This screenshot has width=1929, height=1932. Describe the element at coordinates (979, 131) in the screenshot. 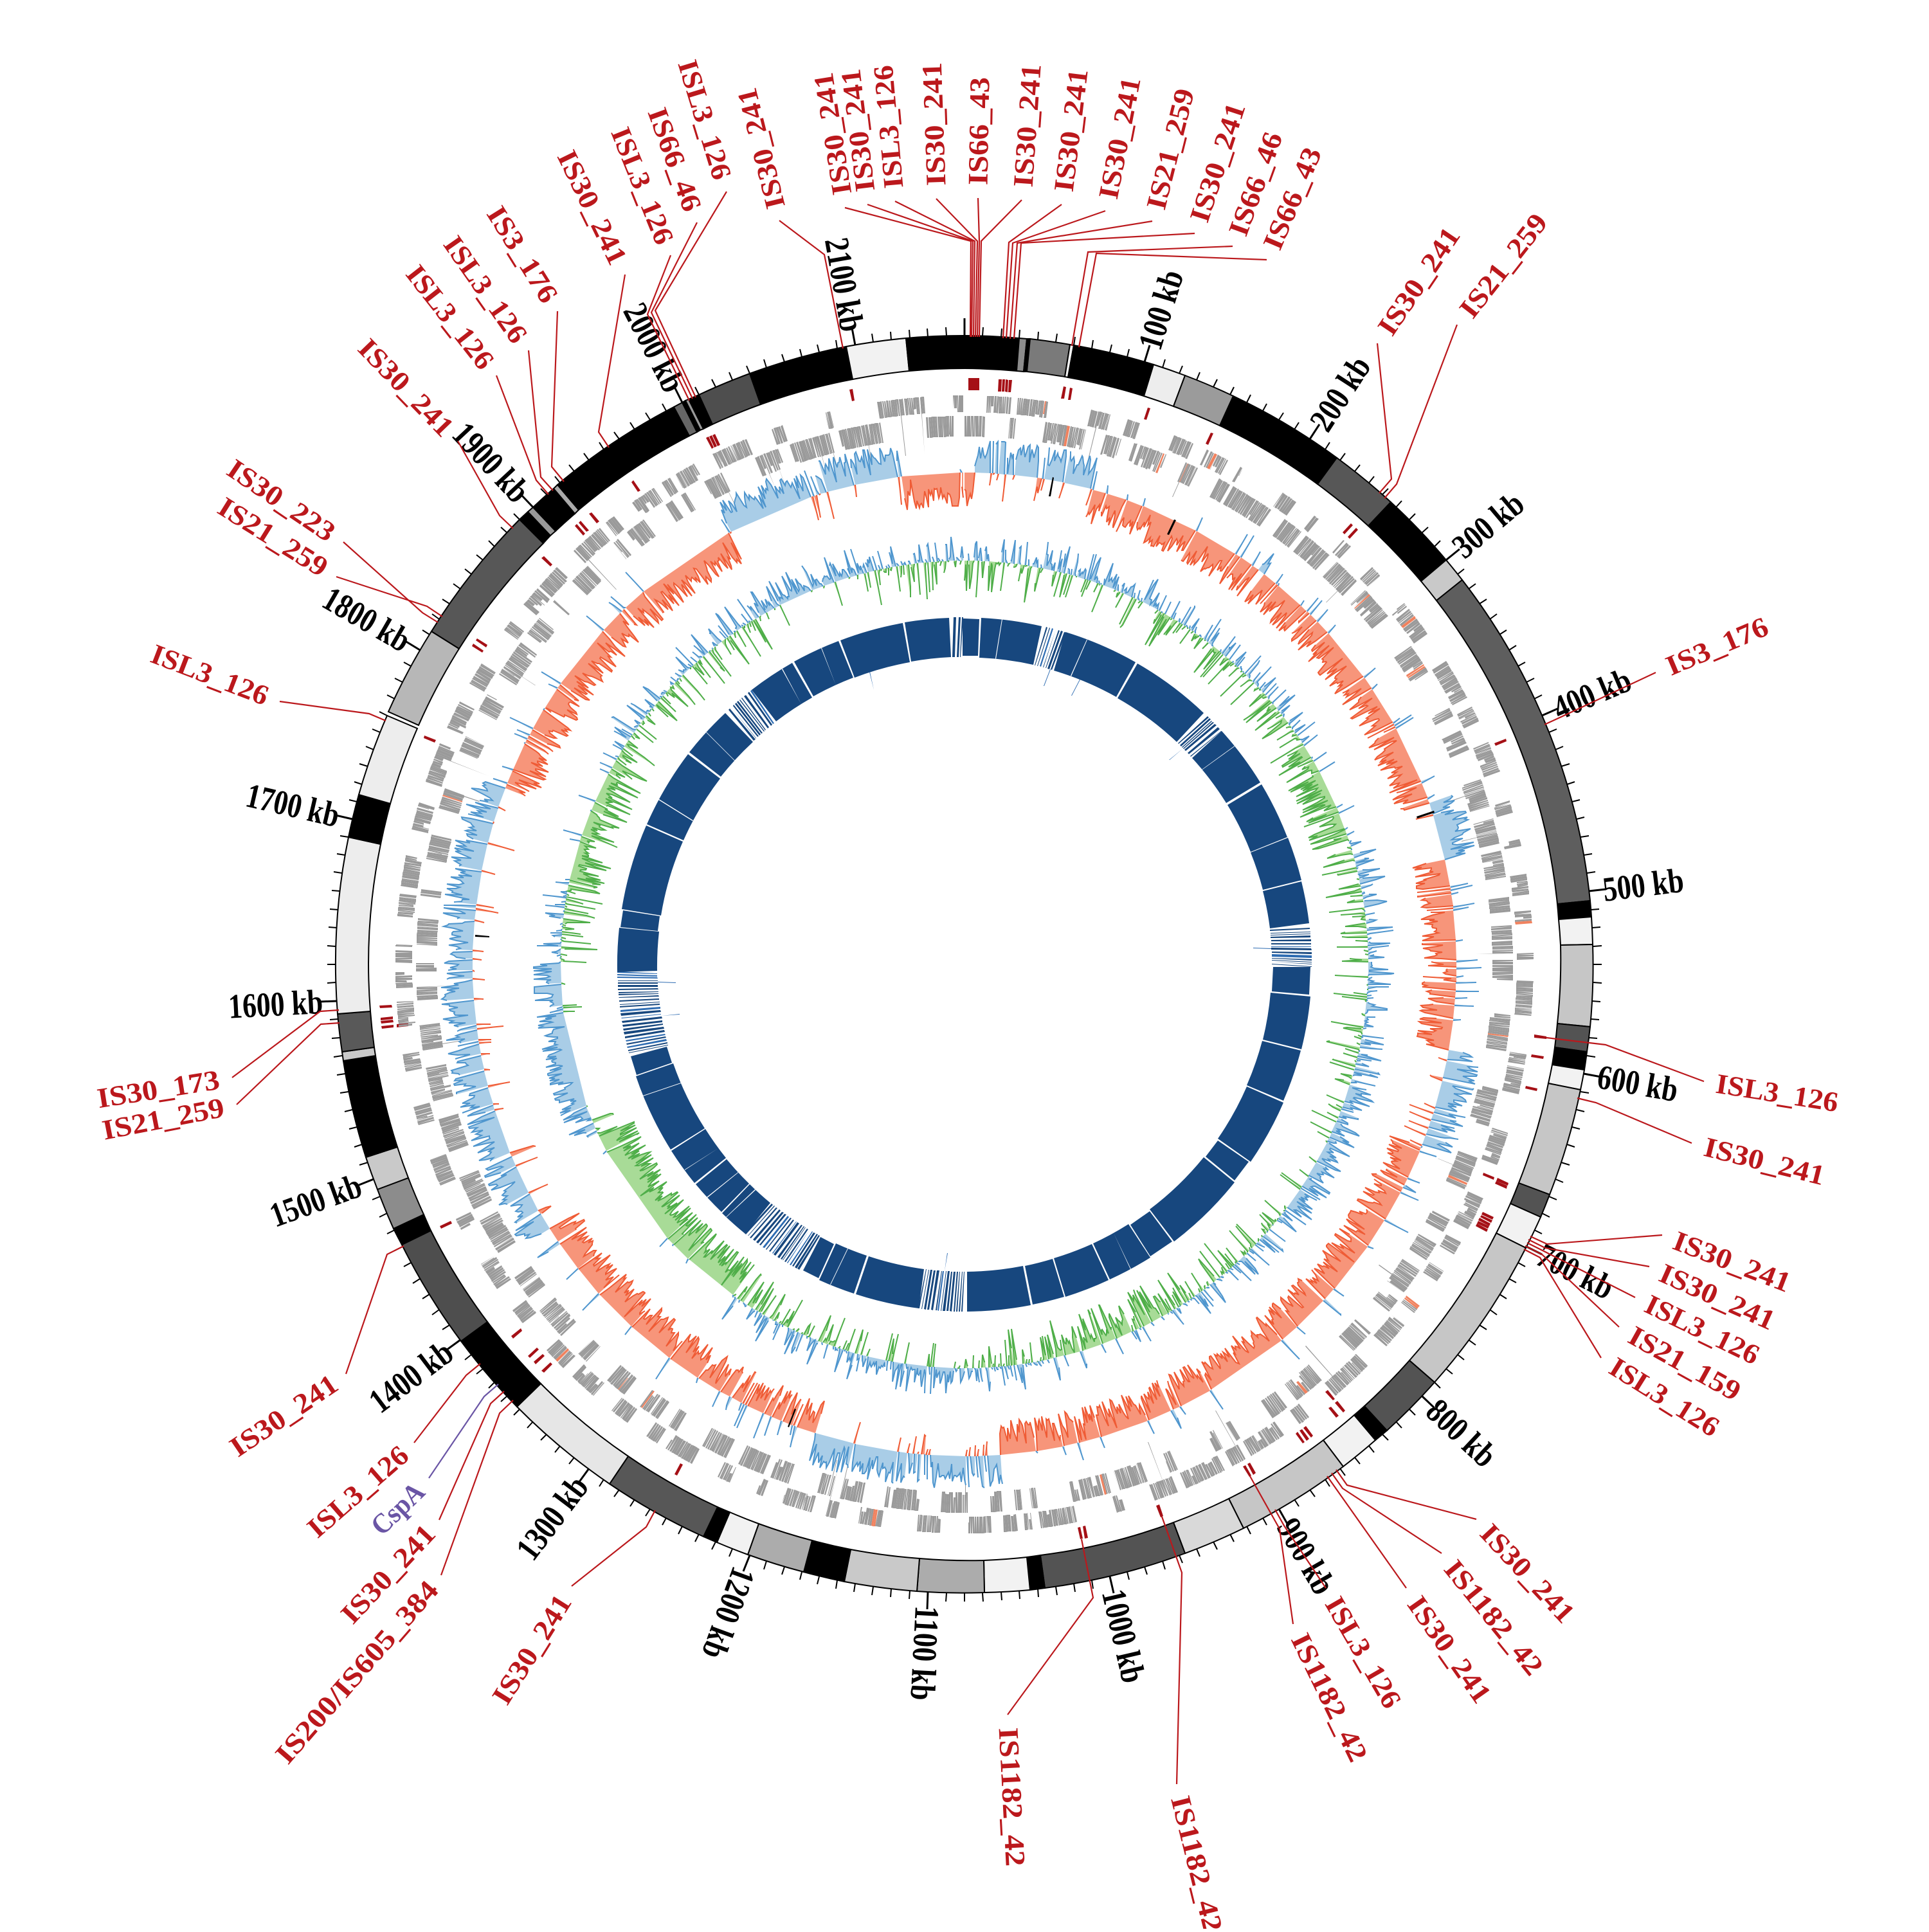

I see `svg-text: IS66_43` at that location.